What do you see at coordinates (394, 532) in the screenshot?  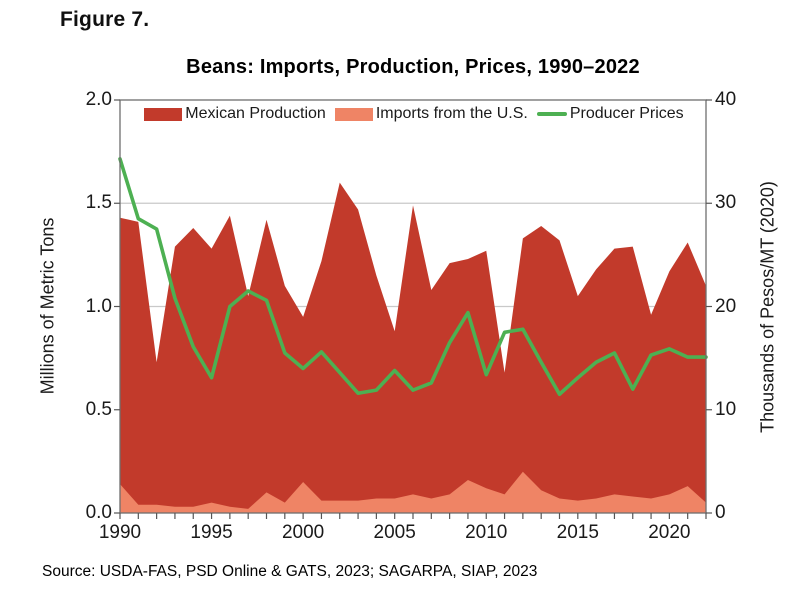 I see `x-axis-tick-label: 2005` at bounding box center [394, 532].